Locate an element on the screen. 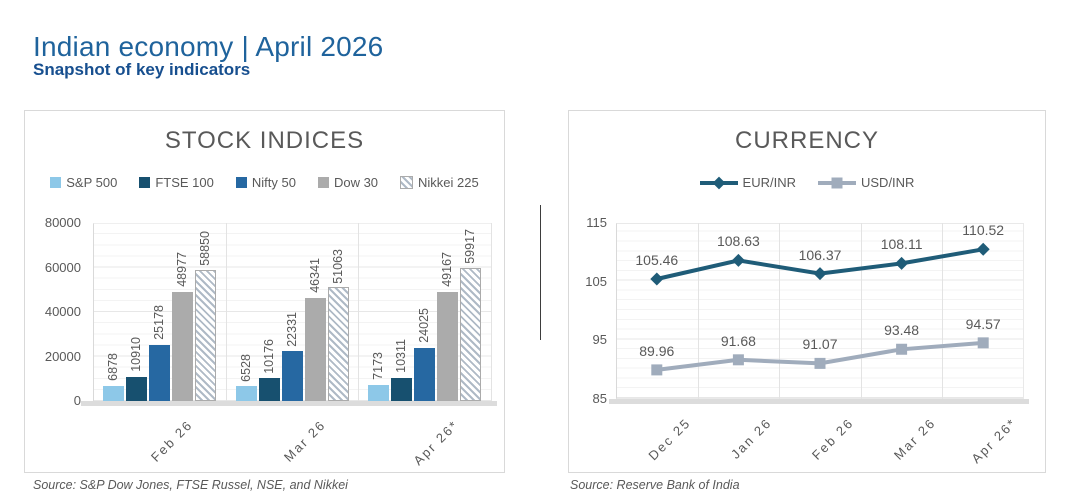 The height and width of the screenshot is (495, 1065). bar-value-label: 6528 is located at coordinates (245, 367).